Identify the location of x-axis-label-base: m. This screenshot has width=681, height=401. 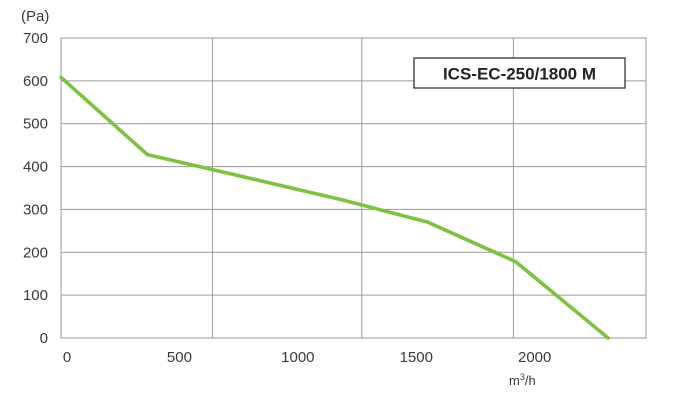
(514, 380).